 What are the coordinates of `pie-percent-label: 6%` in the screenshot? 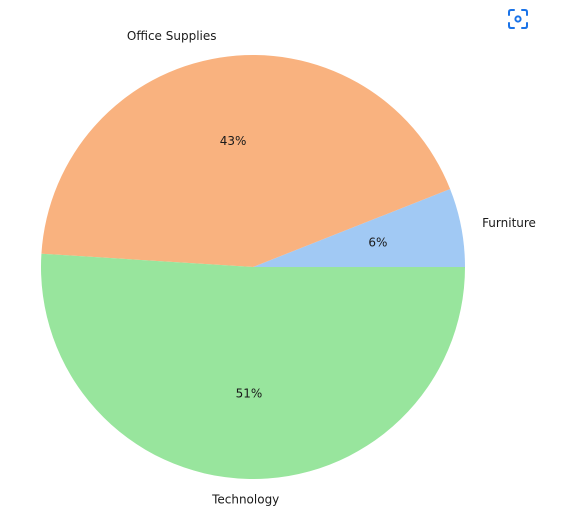 It's located at (377, 243).